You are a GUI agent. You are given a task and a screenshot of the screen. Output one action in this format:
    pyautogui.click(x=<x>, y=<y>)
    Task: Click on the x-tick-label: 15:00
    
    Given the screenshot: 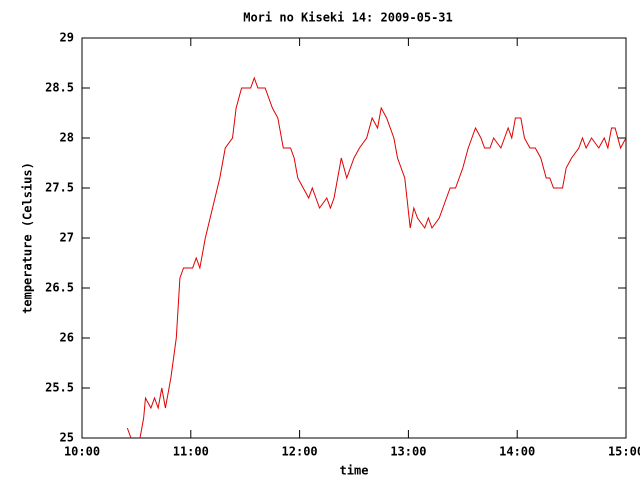 What is the action you would take?
    pyautogui.click(x=624, y=452)
    